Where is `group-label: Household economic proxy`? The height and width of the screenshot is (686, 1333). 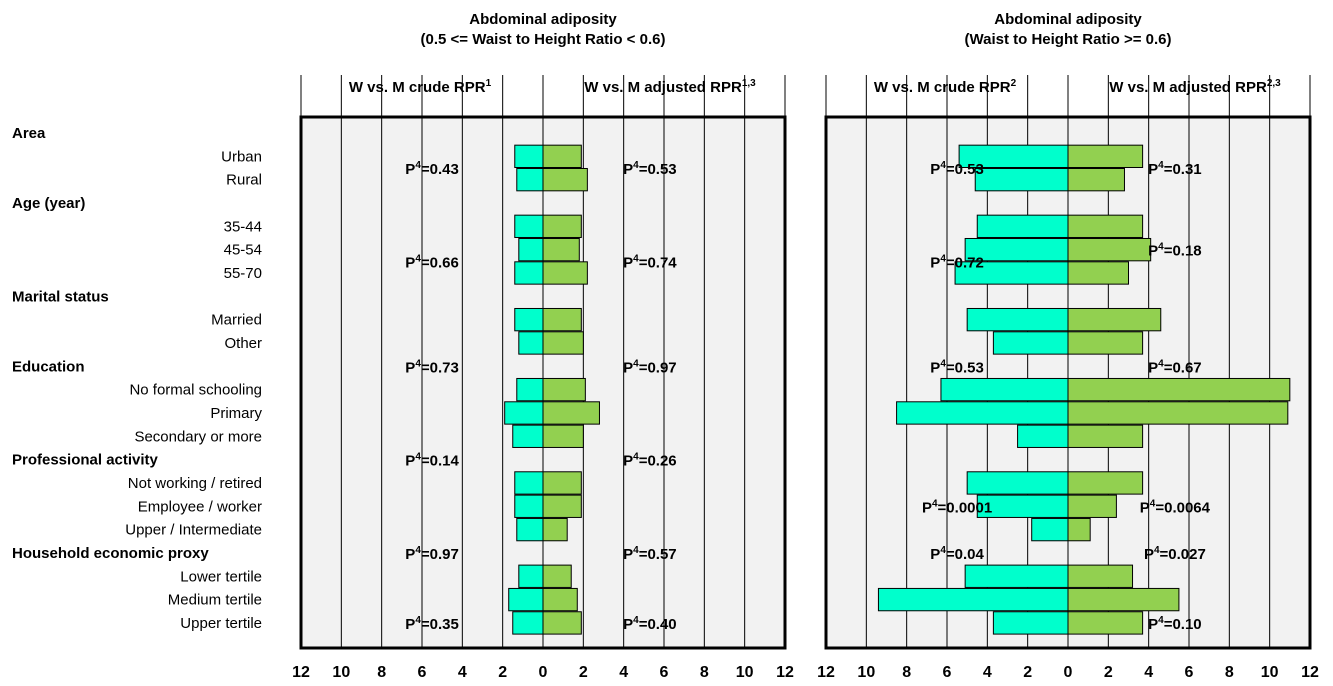
group-label: Household economic proxy is located at coordinates (110, 553).